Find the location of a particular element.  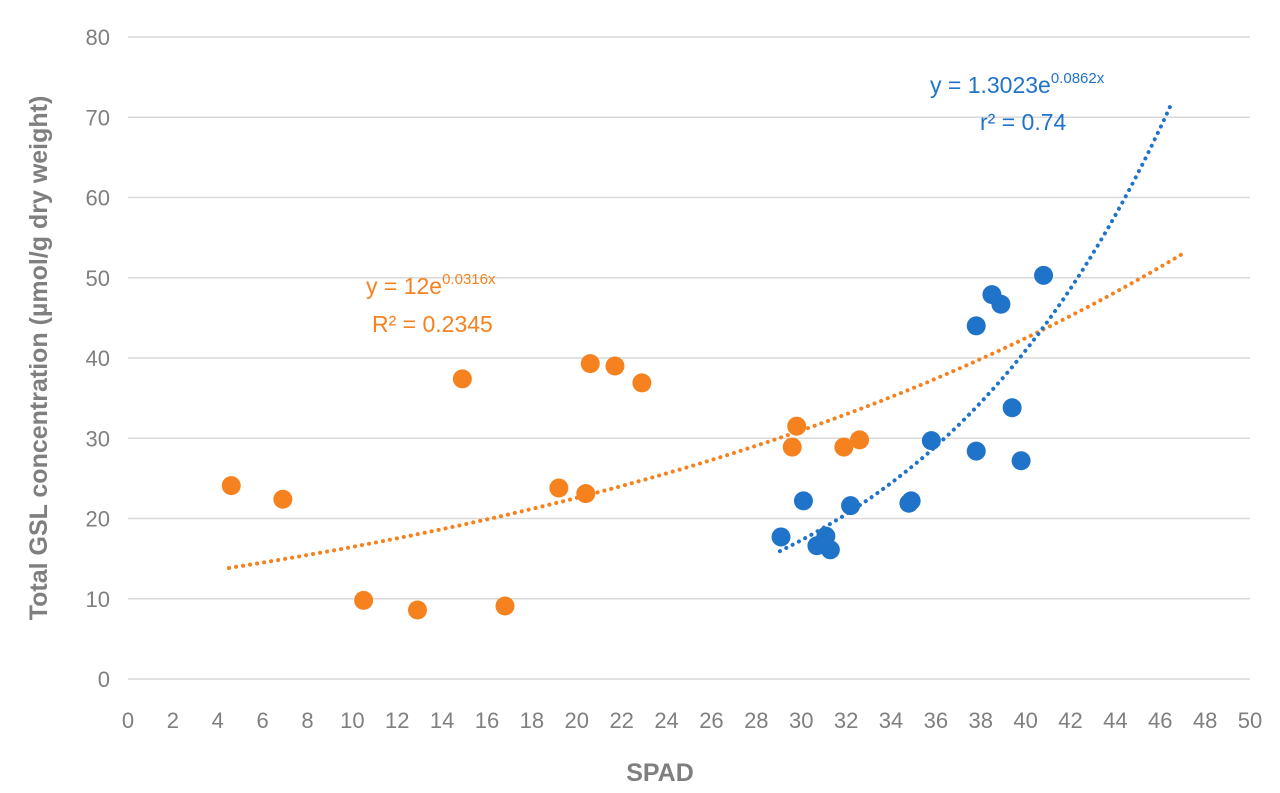

svg-text: y = 1.3023e0.0862x is located at coordinates (1017, 84).